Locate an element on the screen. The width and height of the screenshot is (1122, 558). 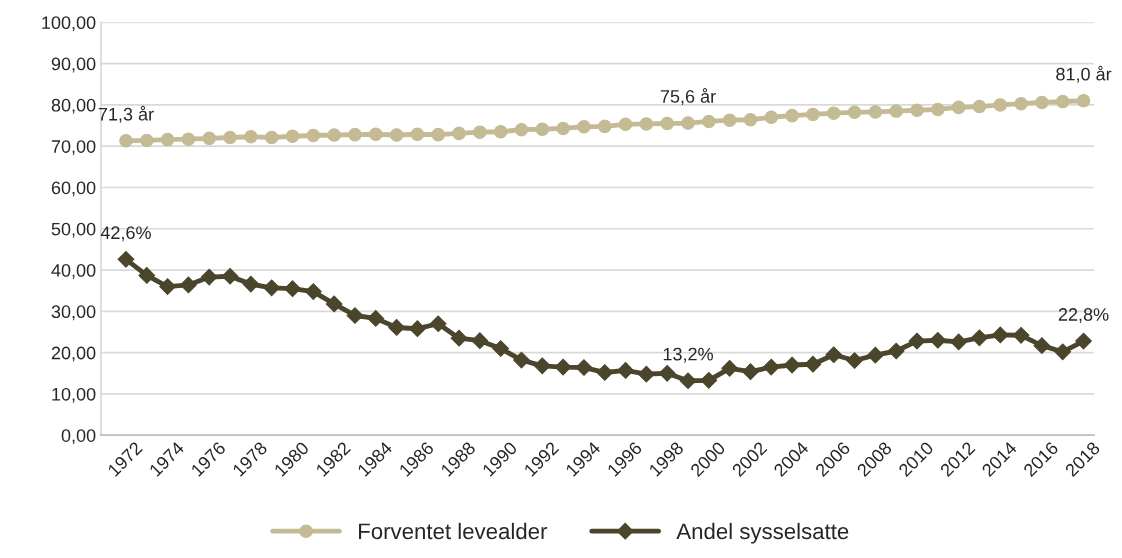
data-label: 13,2% is located at coordinates (688, 355).